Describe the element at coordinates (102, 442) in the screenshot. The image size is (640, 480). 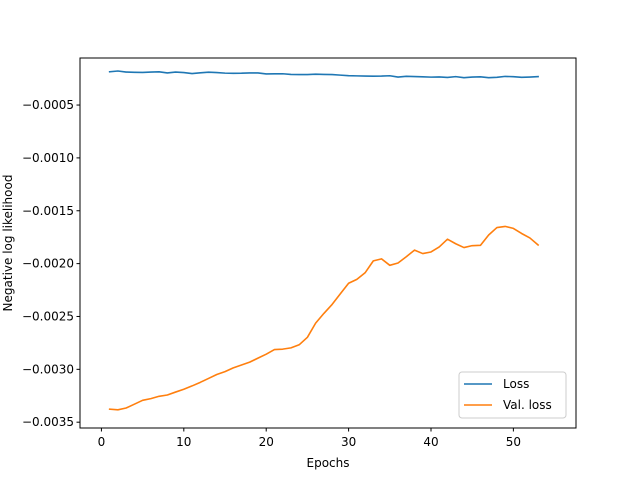
I see `x-tick-label: 0` at that location.